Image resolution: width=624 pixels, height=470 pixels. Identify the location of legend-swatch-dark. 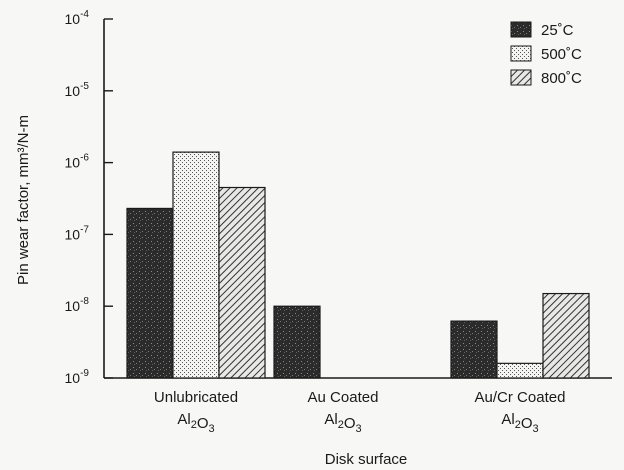
(521, 29).